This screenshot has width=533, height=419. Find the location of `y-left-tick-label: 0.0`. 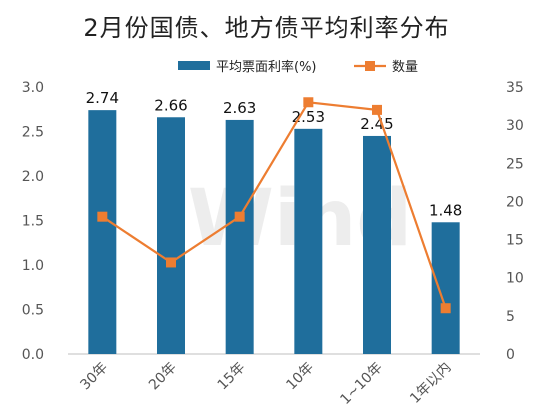

y-left-tick-label: 0.0 is located at coordinates (33, 355).